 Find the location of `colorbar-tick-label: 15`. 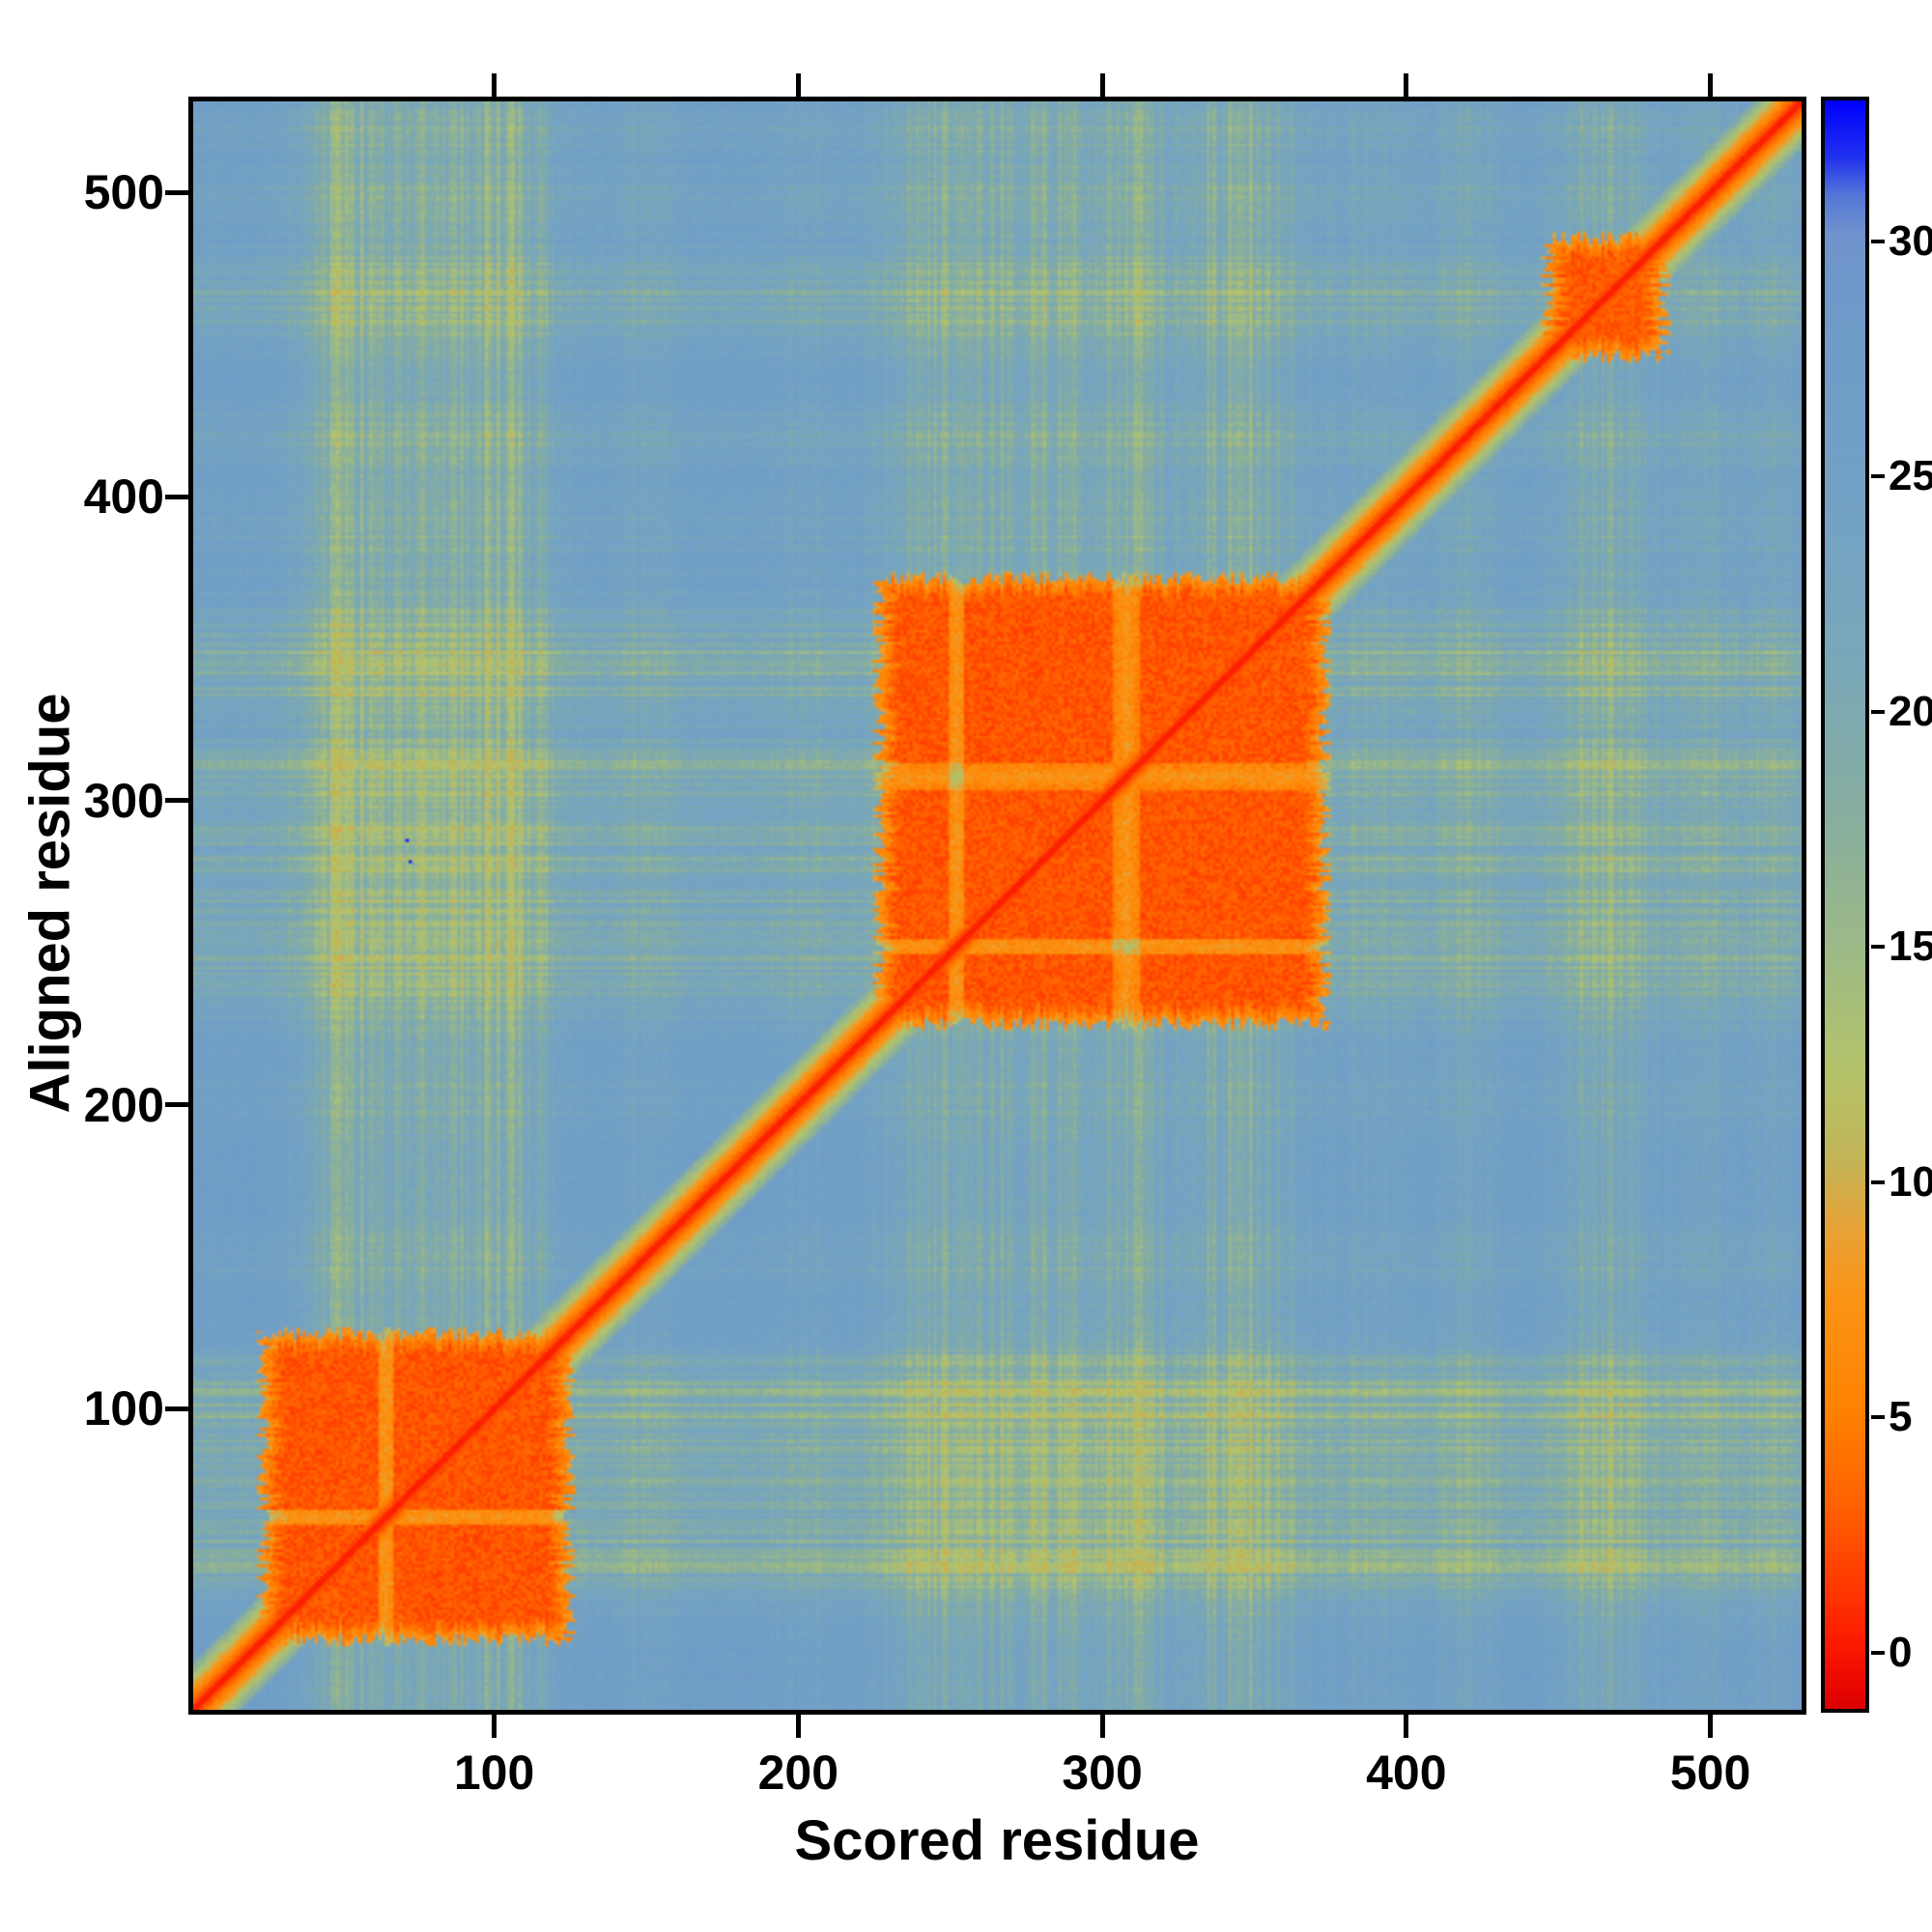

colorbar-tick-label: 15 is located at coordinates (1910, 947).